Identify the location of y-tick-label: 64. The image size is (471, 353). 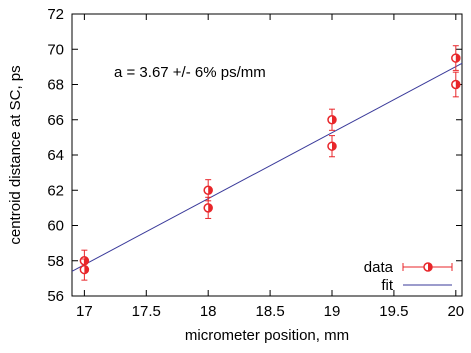
(55, 155).